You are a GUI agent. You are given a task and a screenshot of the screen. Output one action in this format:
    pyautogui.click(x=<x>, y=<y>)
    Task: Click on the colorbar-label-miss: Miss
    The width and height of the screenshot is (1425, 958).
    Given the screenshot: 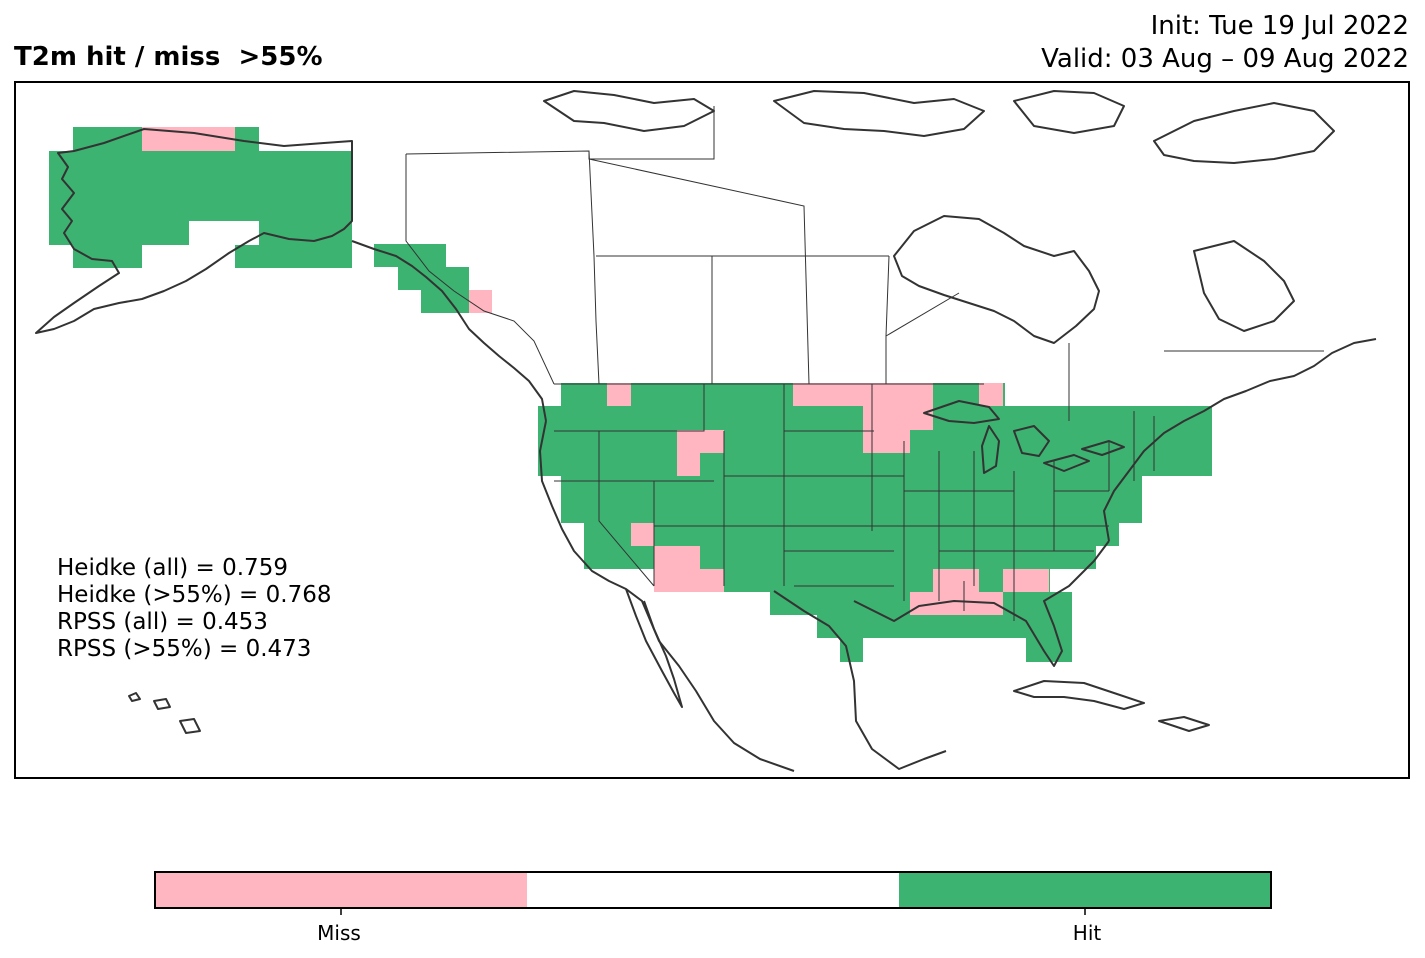 What is the action you would take?
    pyautogui.click(x=339, y=933)
    